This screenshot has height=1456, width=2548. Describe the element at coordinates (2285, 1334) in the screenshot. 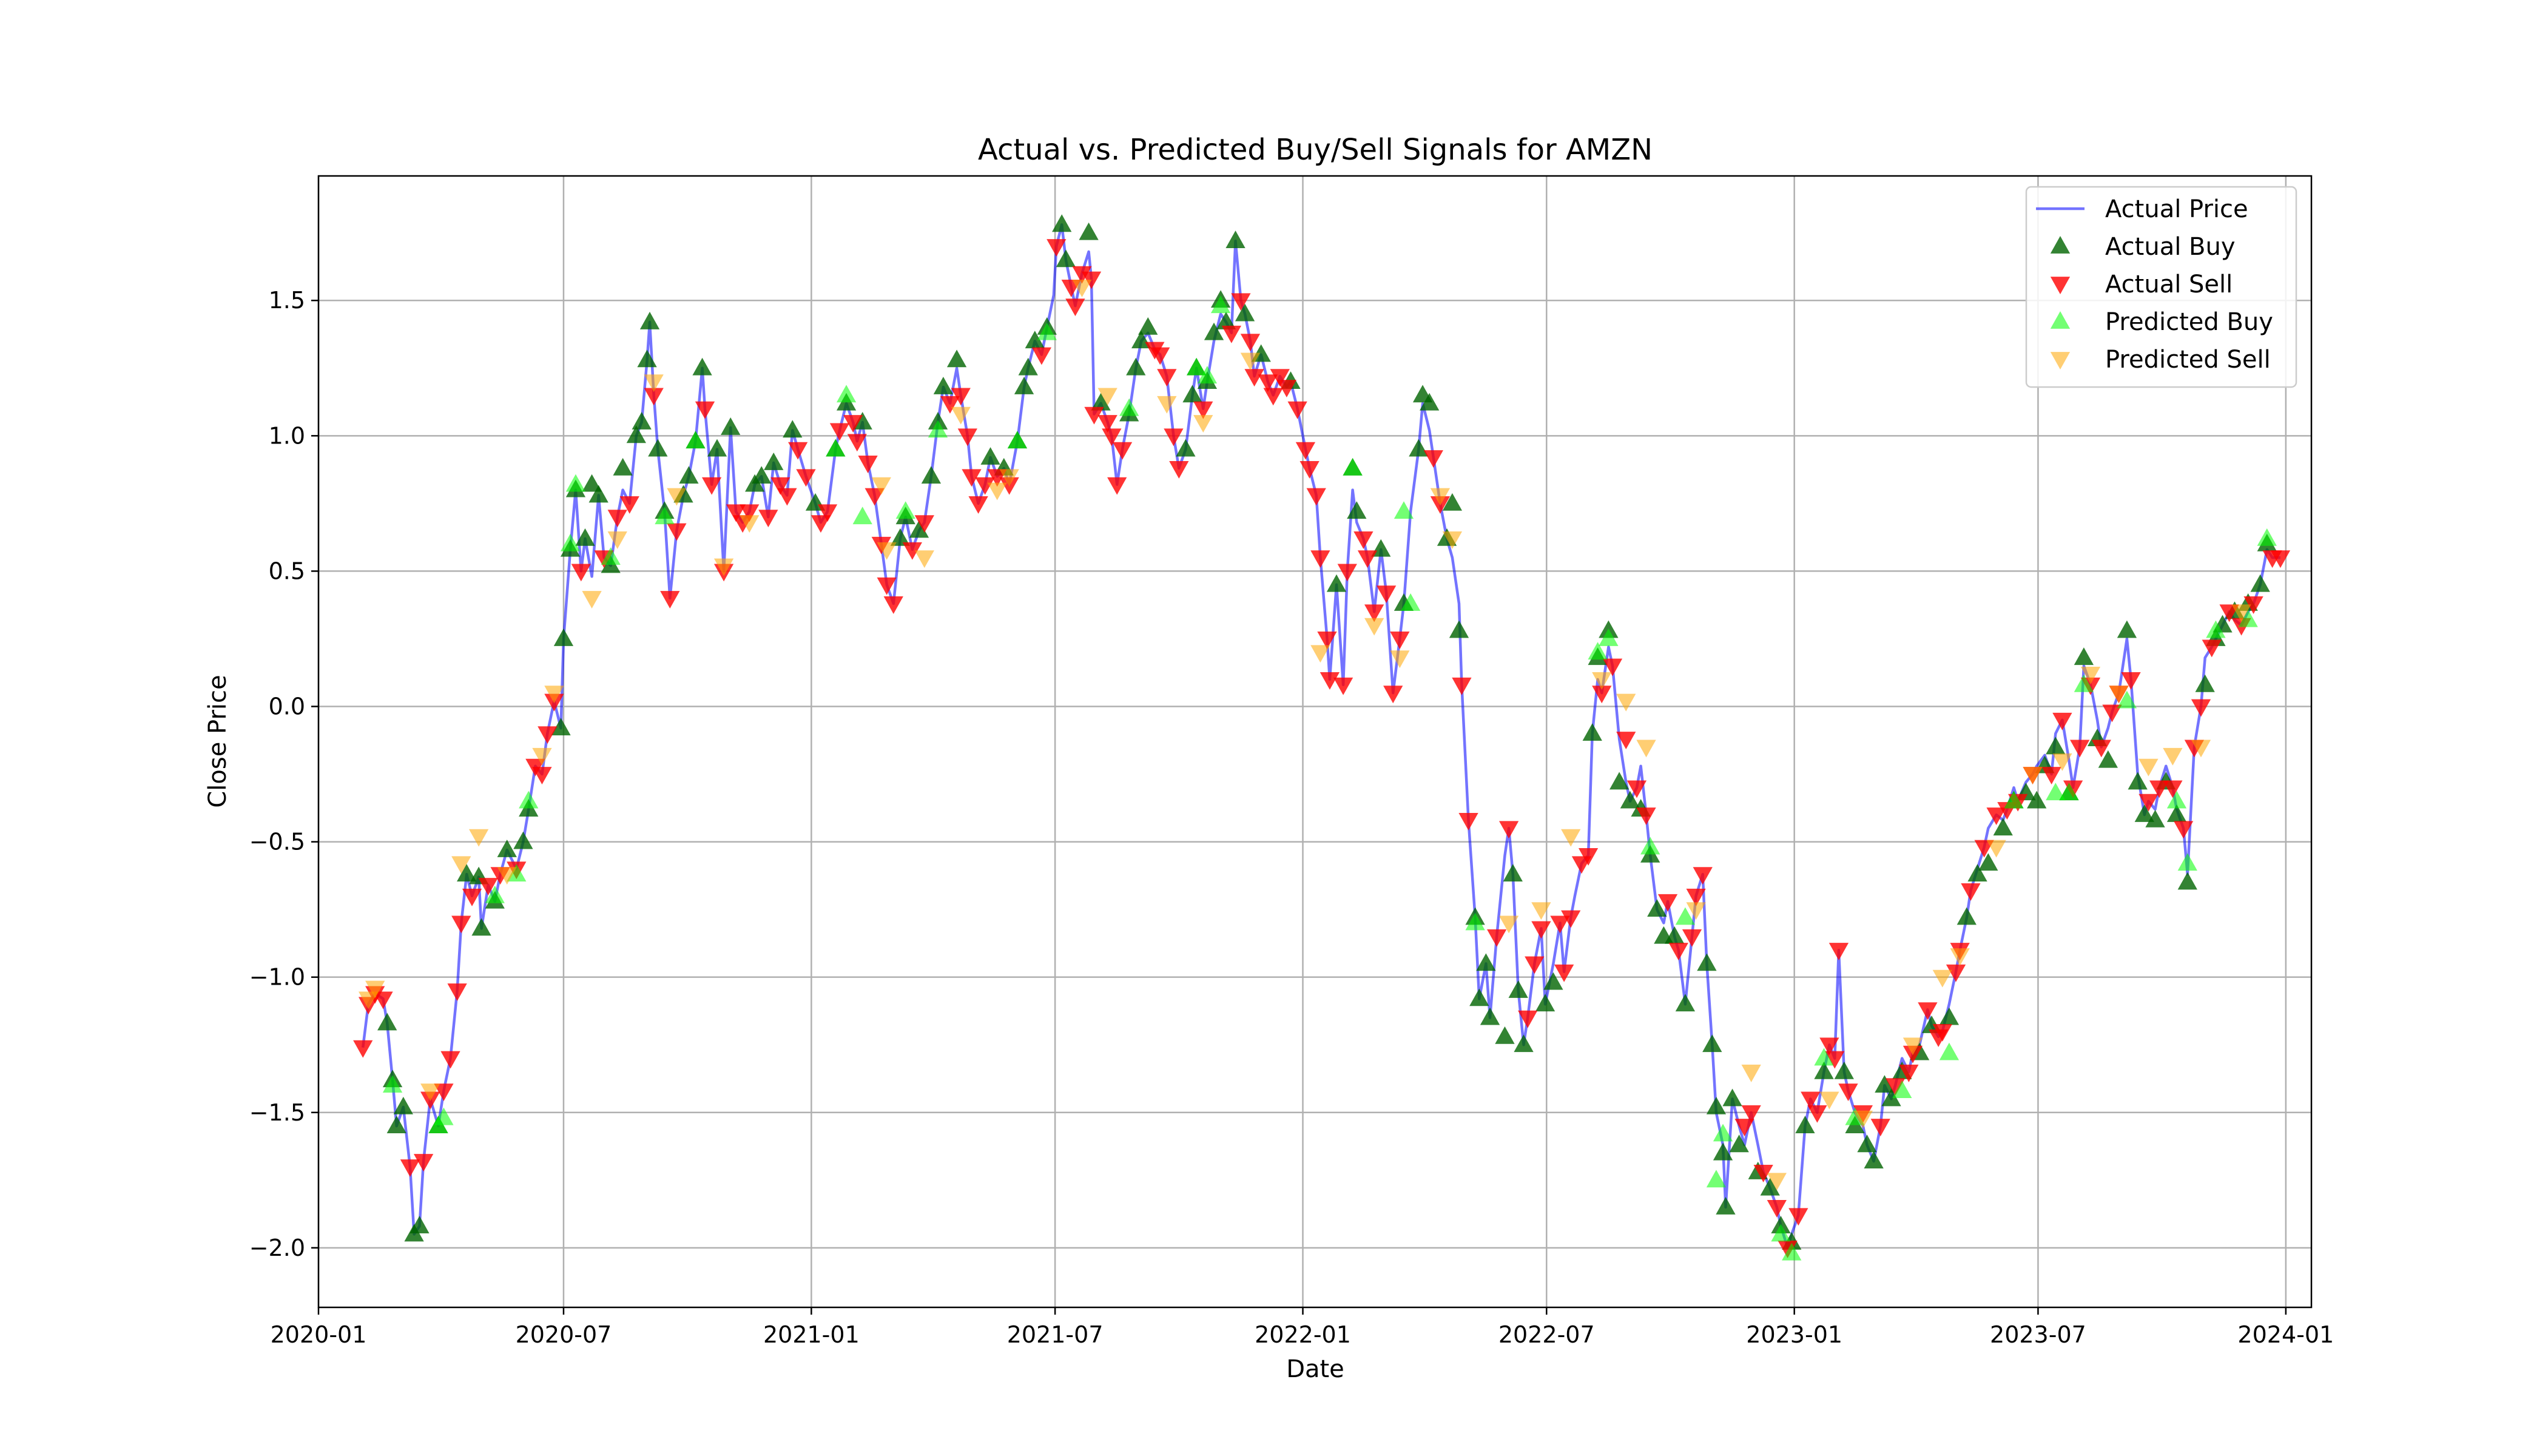

I see `x-tick-label: 2024-01` at that location.